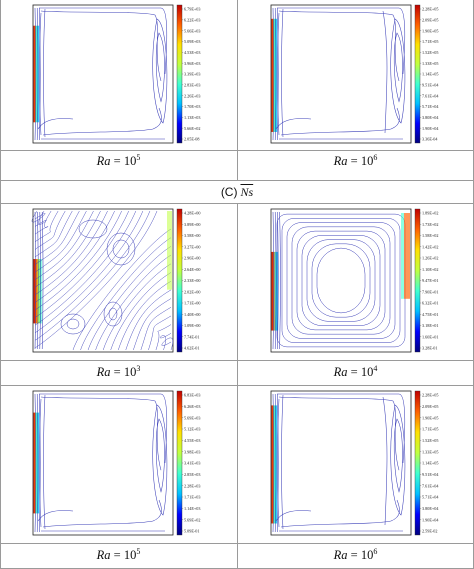 The height and width of the screenshot is (569, 474). Describe the element at coordinates (192, 291) in the screenshot. I see `colorbar-tick-label: 2.02E+00` at that location.